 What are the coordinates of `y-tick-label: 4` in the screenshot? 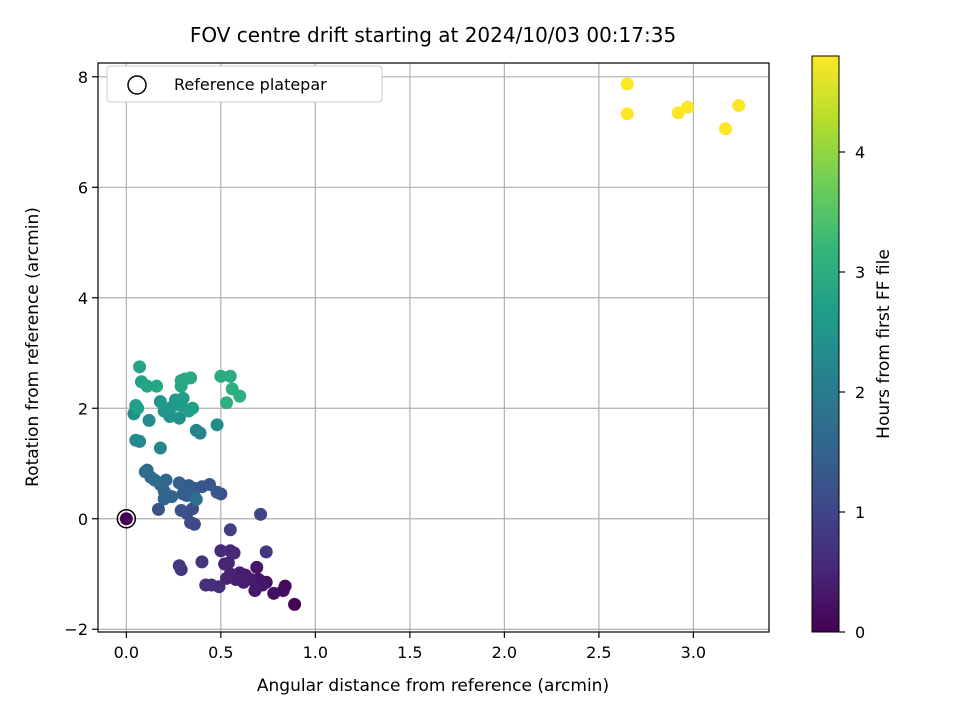 It's located at (83, 298).